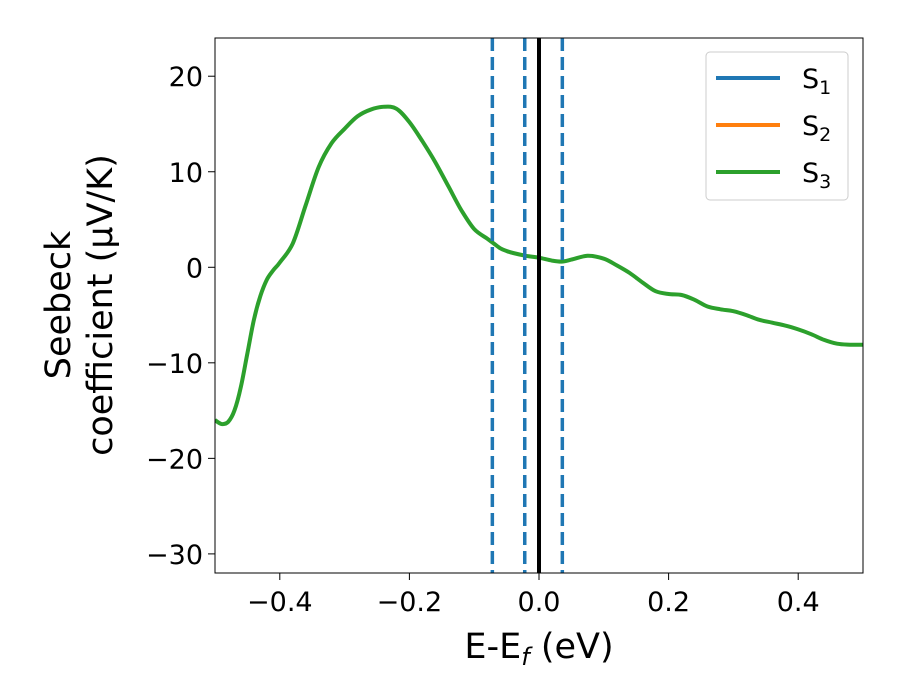 The width and height of the screenshot is (900, 700). What do you see at coordinates (280, 602) in the screenshot?
I see `x-tick-label: −0.4` at bounding box center [280, 602].